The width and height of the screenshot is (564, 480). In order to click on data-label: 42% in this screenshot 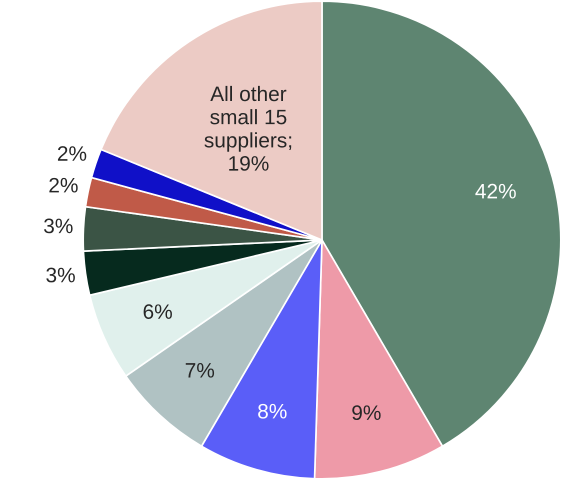, I will do `click(495, 191)`.